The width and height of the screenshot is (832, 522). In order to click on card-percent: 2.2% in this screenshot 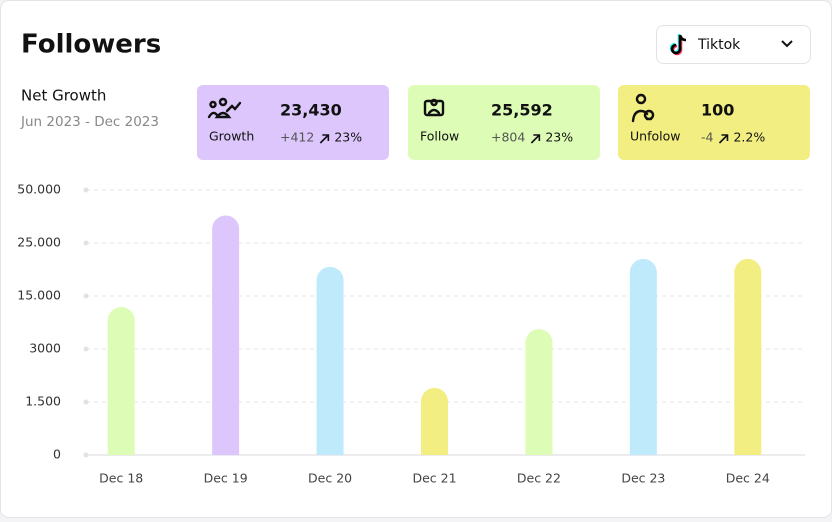, I will do `click(749, 137)`.